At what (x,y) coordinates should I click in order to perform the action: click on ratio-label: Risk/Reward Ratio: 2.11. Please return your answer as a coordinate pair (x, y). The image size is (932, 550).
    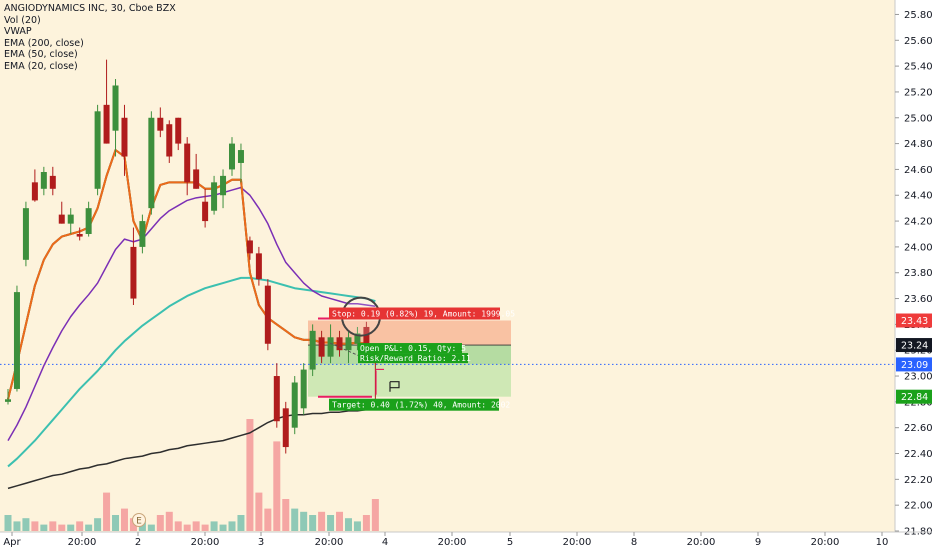
    Looking at the image, I should click on (415, 358).